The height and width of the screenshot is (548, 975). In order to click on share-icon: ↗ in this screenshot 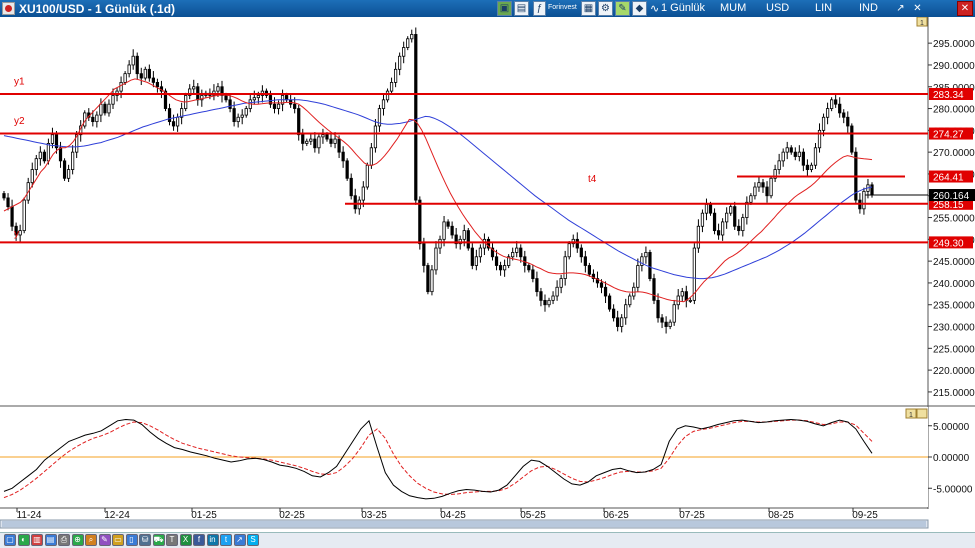, I will do `click(239, 540)`.